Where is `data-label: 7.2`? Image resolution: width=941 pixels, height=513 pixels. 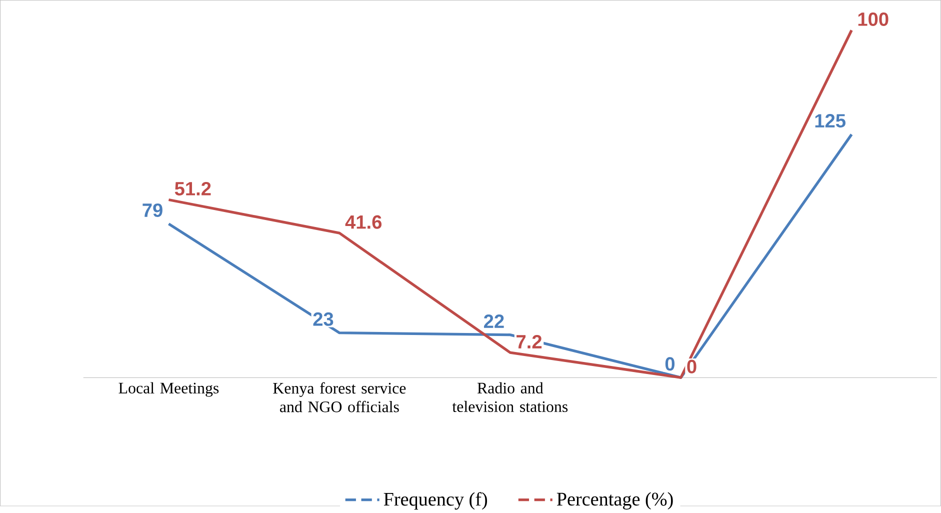 data-label: 7.2 is located at coordinates (529, 341).